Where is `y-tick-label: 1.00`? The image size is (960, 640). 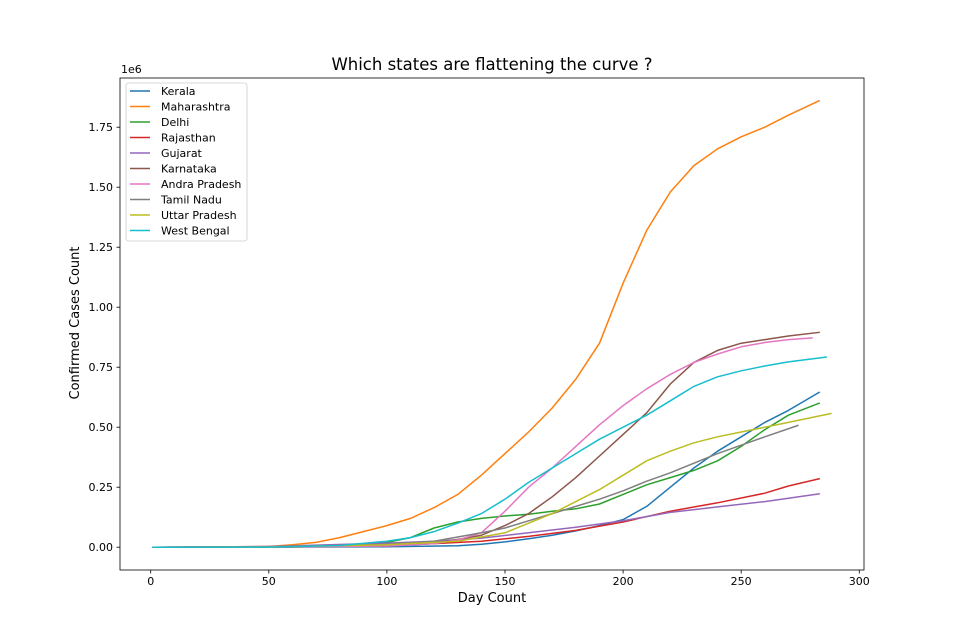
y-tick-label: 1.00 is located at coordinates (101, 307).